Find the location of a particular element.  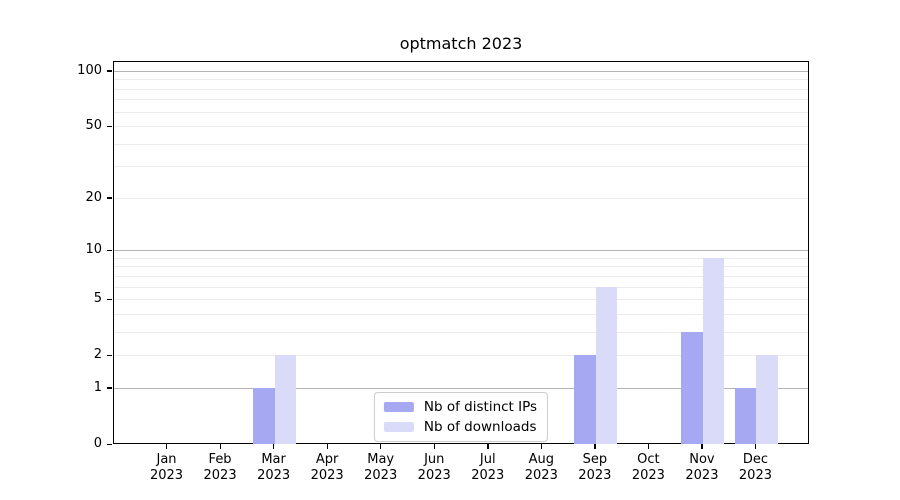

x-tick-label-sep: Sep 2023 is located at coordinates (595, 468).